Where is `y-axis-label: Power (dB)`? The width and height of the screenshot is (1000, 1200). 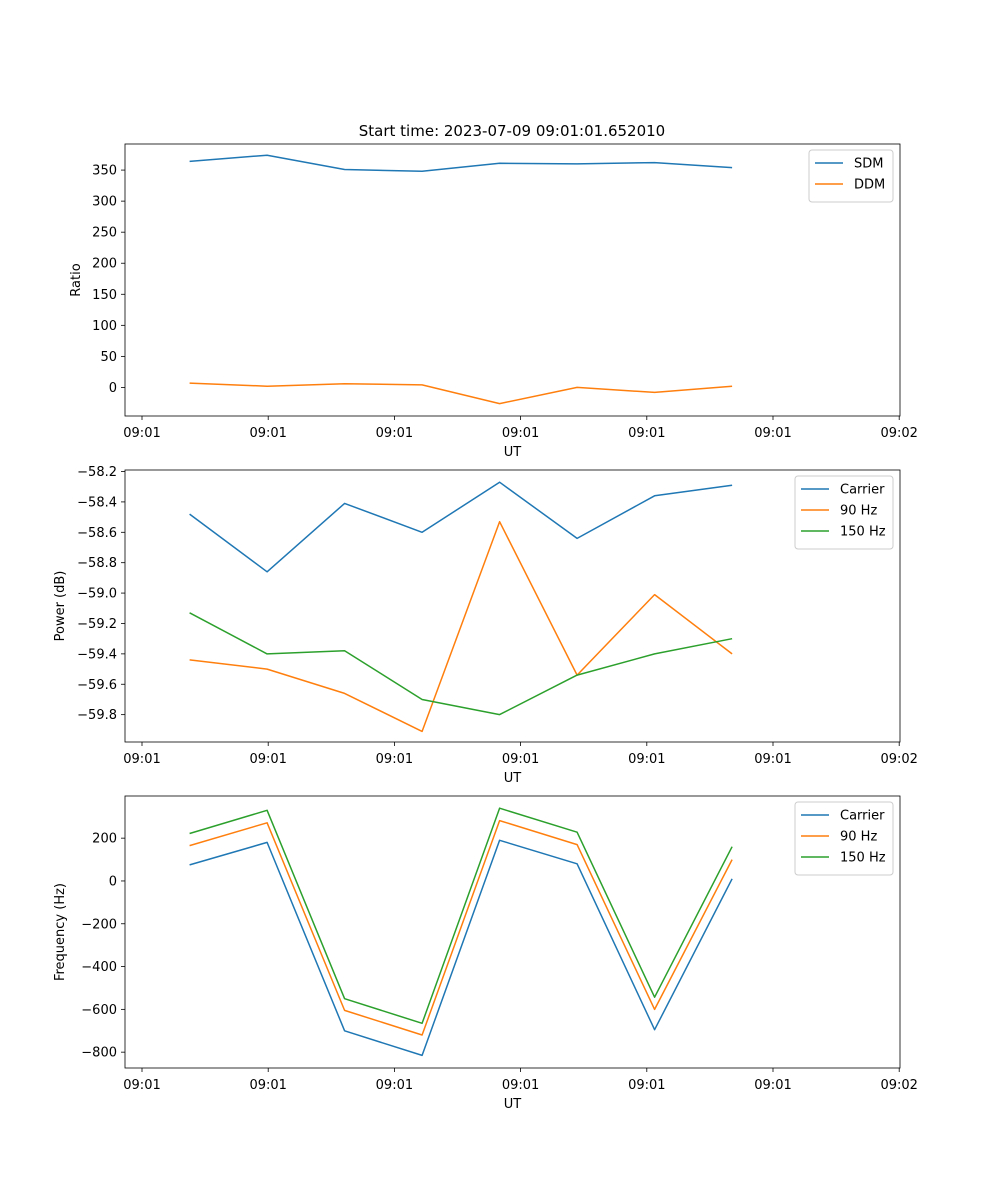 y-axis-label: Power (dB) is located at coordinates (60, 606).